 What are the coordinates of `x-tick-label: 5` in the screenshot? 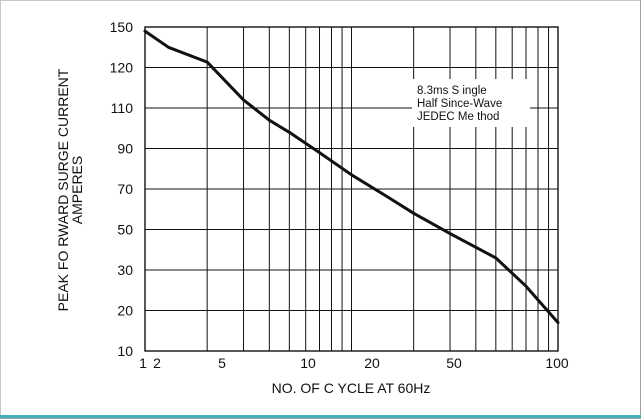 It's located at (222, 363).